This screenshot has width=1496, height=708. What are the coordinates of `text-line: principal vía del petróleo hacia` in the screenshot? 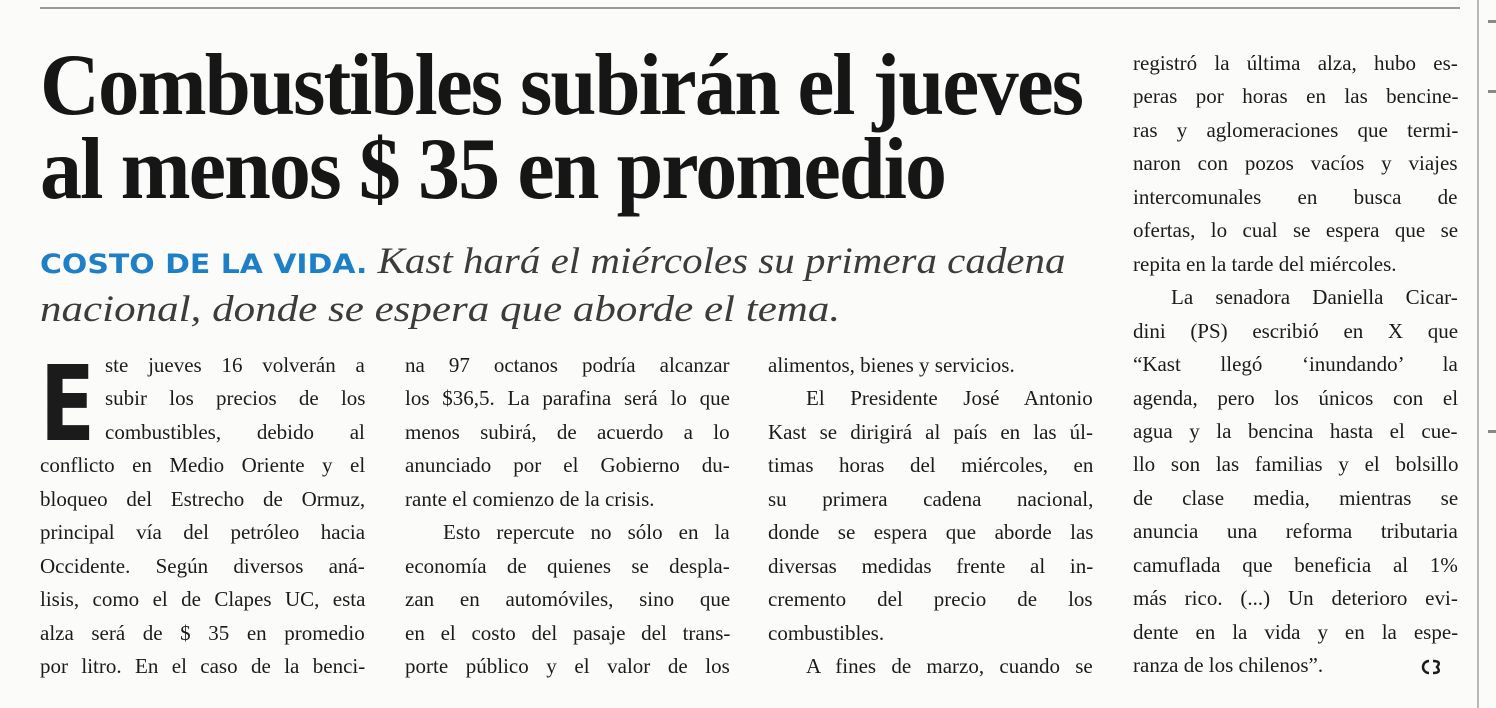 It's located at (203, 532).